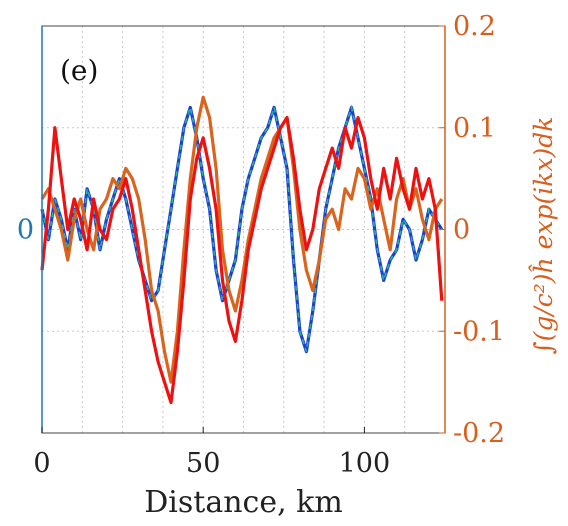 The image size is (568, 526). I want to click on panel-label: (e), so click(79, 70).